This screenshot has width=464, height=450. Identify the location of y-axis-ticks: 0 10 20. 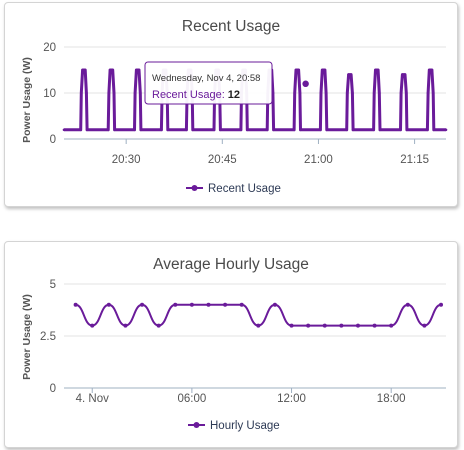
(49, 94).